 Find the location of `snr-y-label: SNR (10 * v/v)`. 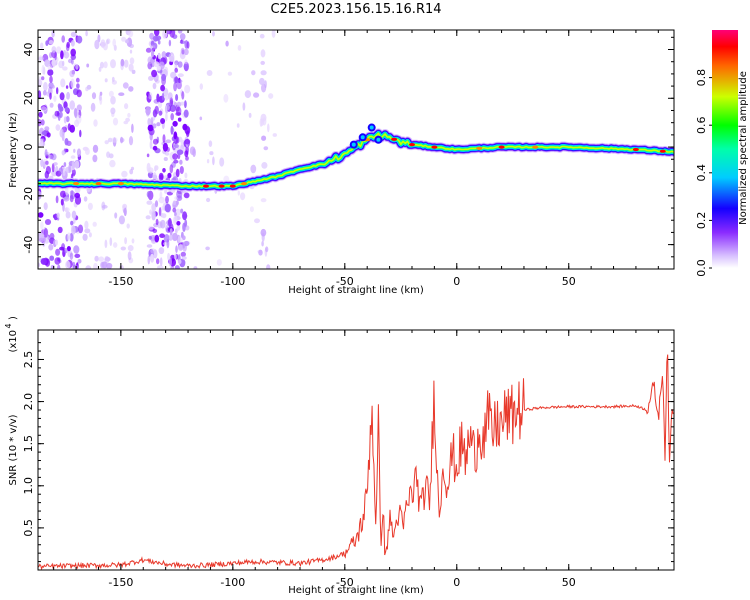

snr-y-label: SNR (10 * v/v) is located at coordinates (13, 449).